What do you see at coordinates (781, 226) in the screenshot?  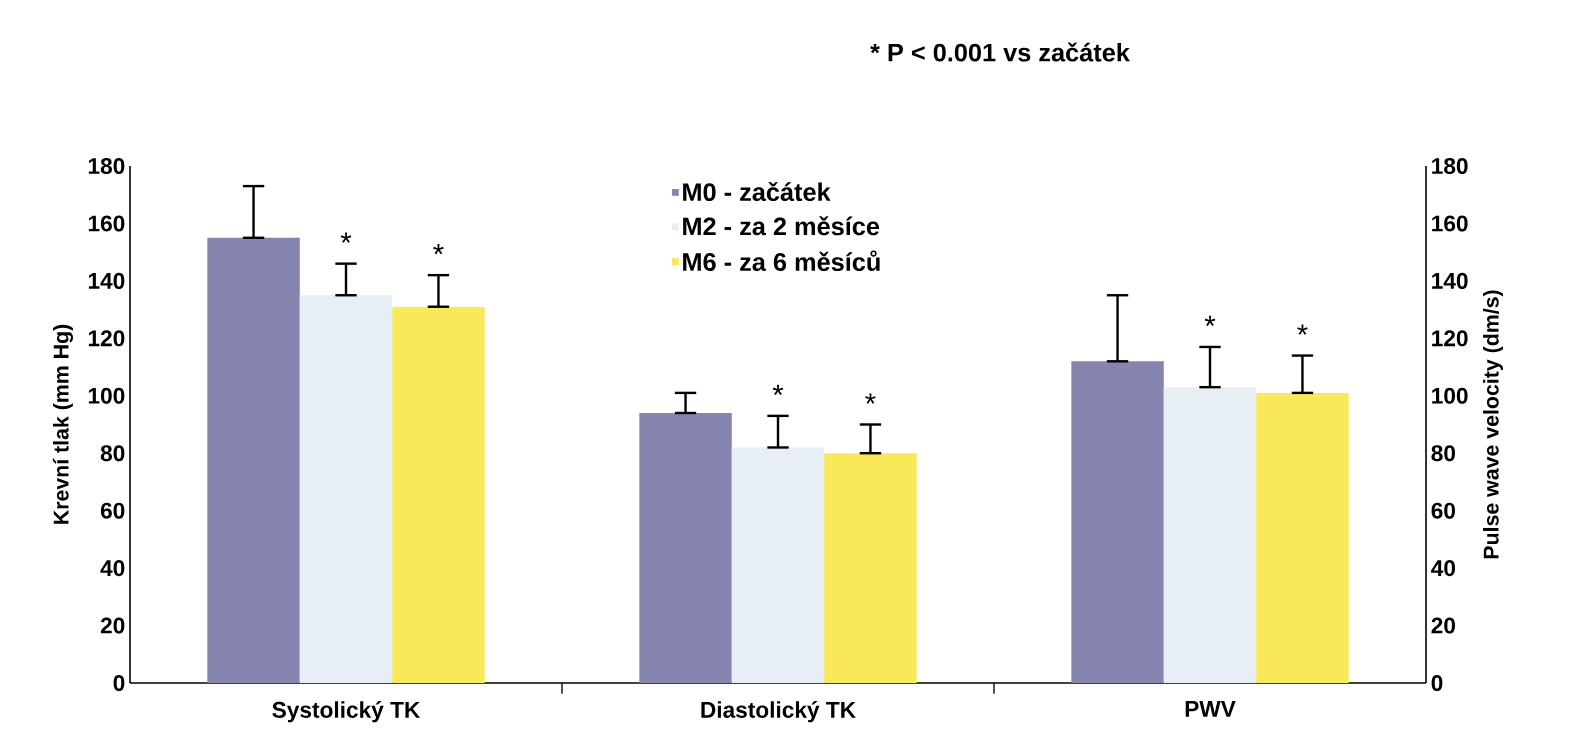 I see `legend-label: M2 - za 2 měsíce` at bounding box center [781, 226].